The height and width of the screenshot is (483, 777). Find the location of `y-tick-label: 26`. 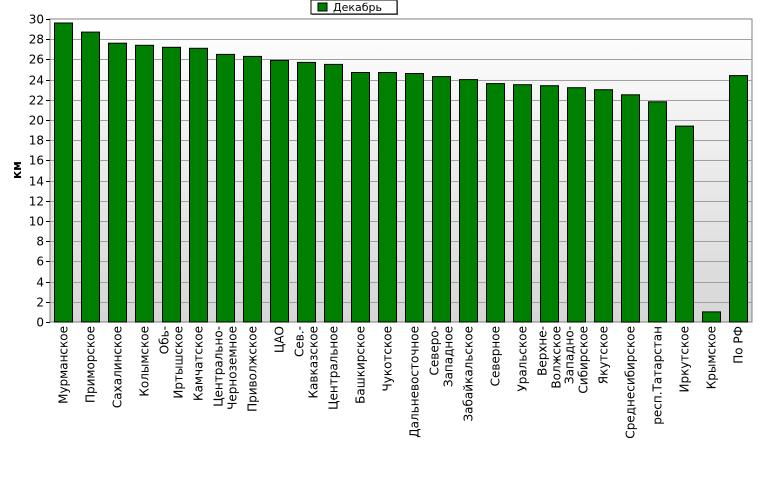

y-tick-label: 26 is located at coordinates (36, 60).